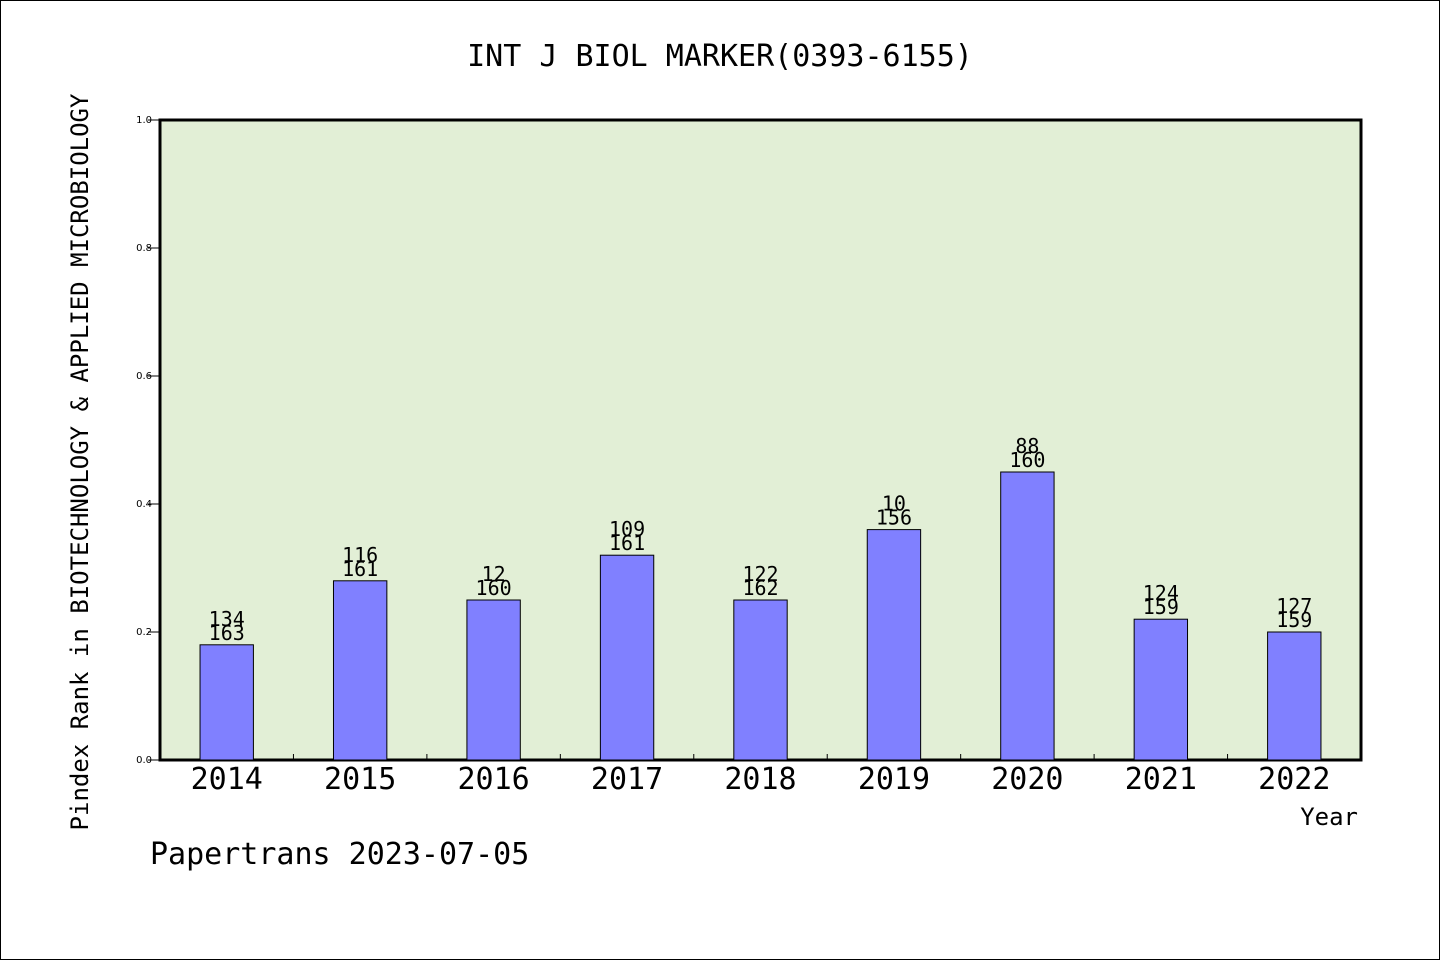 The height and width of the screenshot is (960, 1440). I want to click on y-tick-label: 0.4, so click(144, 504).